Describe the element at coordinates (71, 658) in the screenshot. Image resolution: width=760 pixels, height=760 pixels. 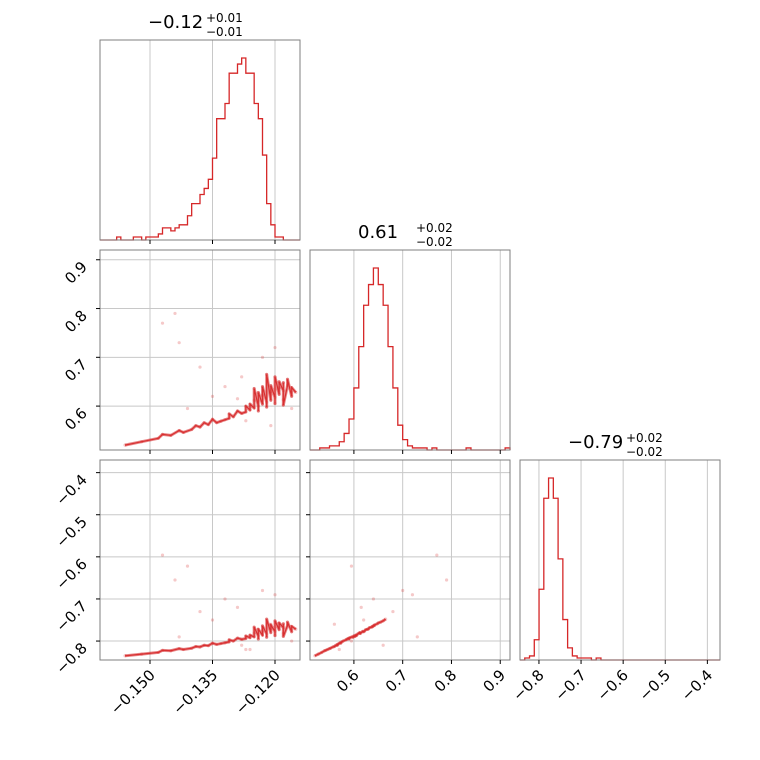
I see `y-tick-label: −0.8` at that location.